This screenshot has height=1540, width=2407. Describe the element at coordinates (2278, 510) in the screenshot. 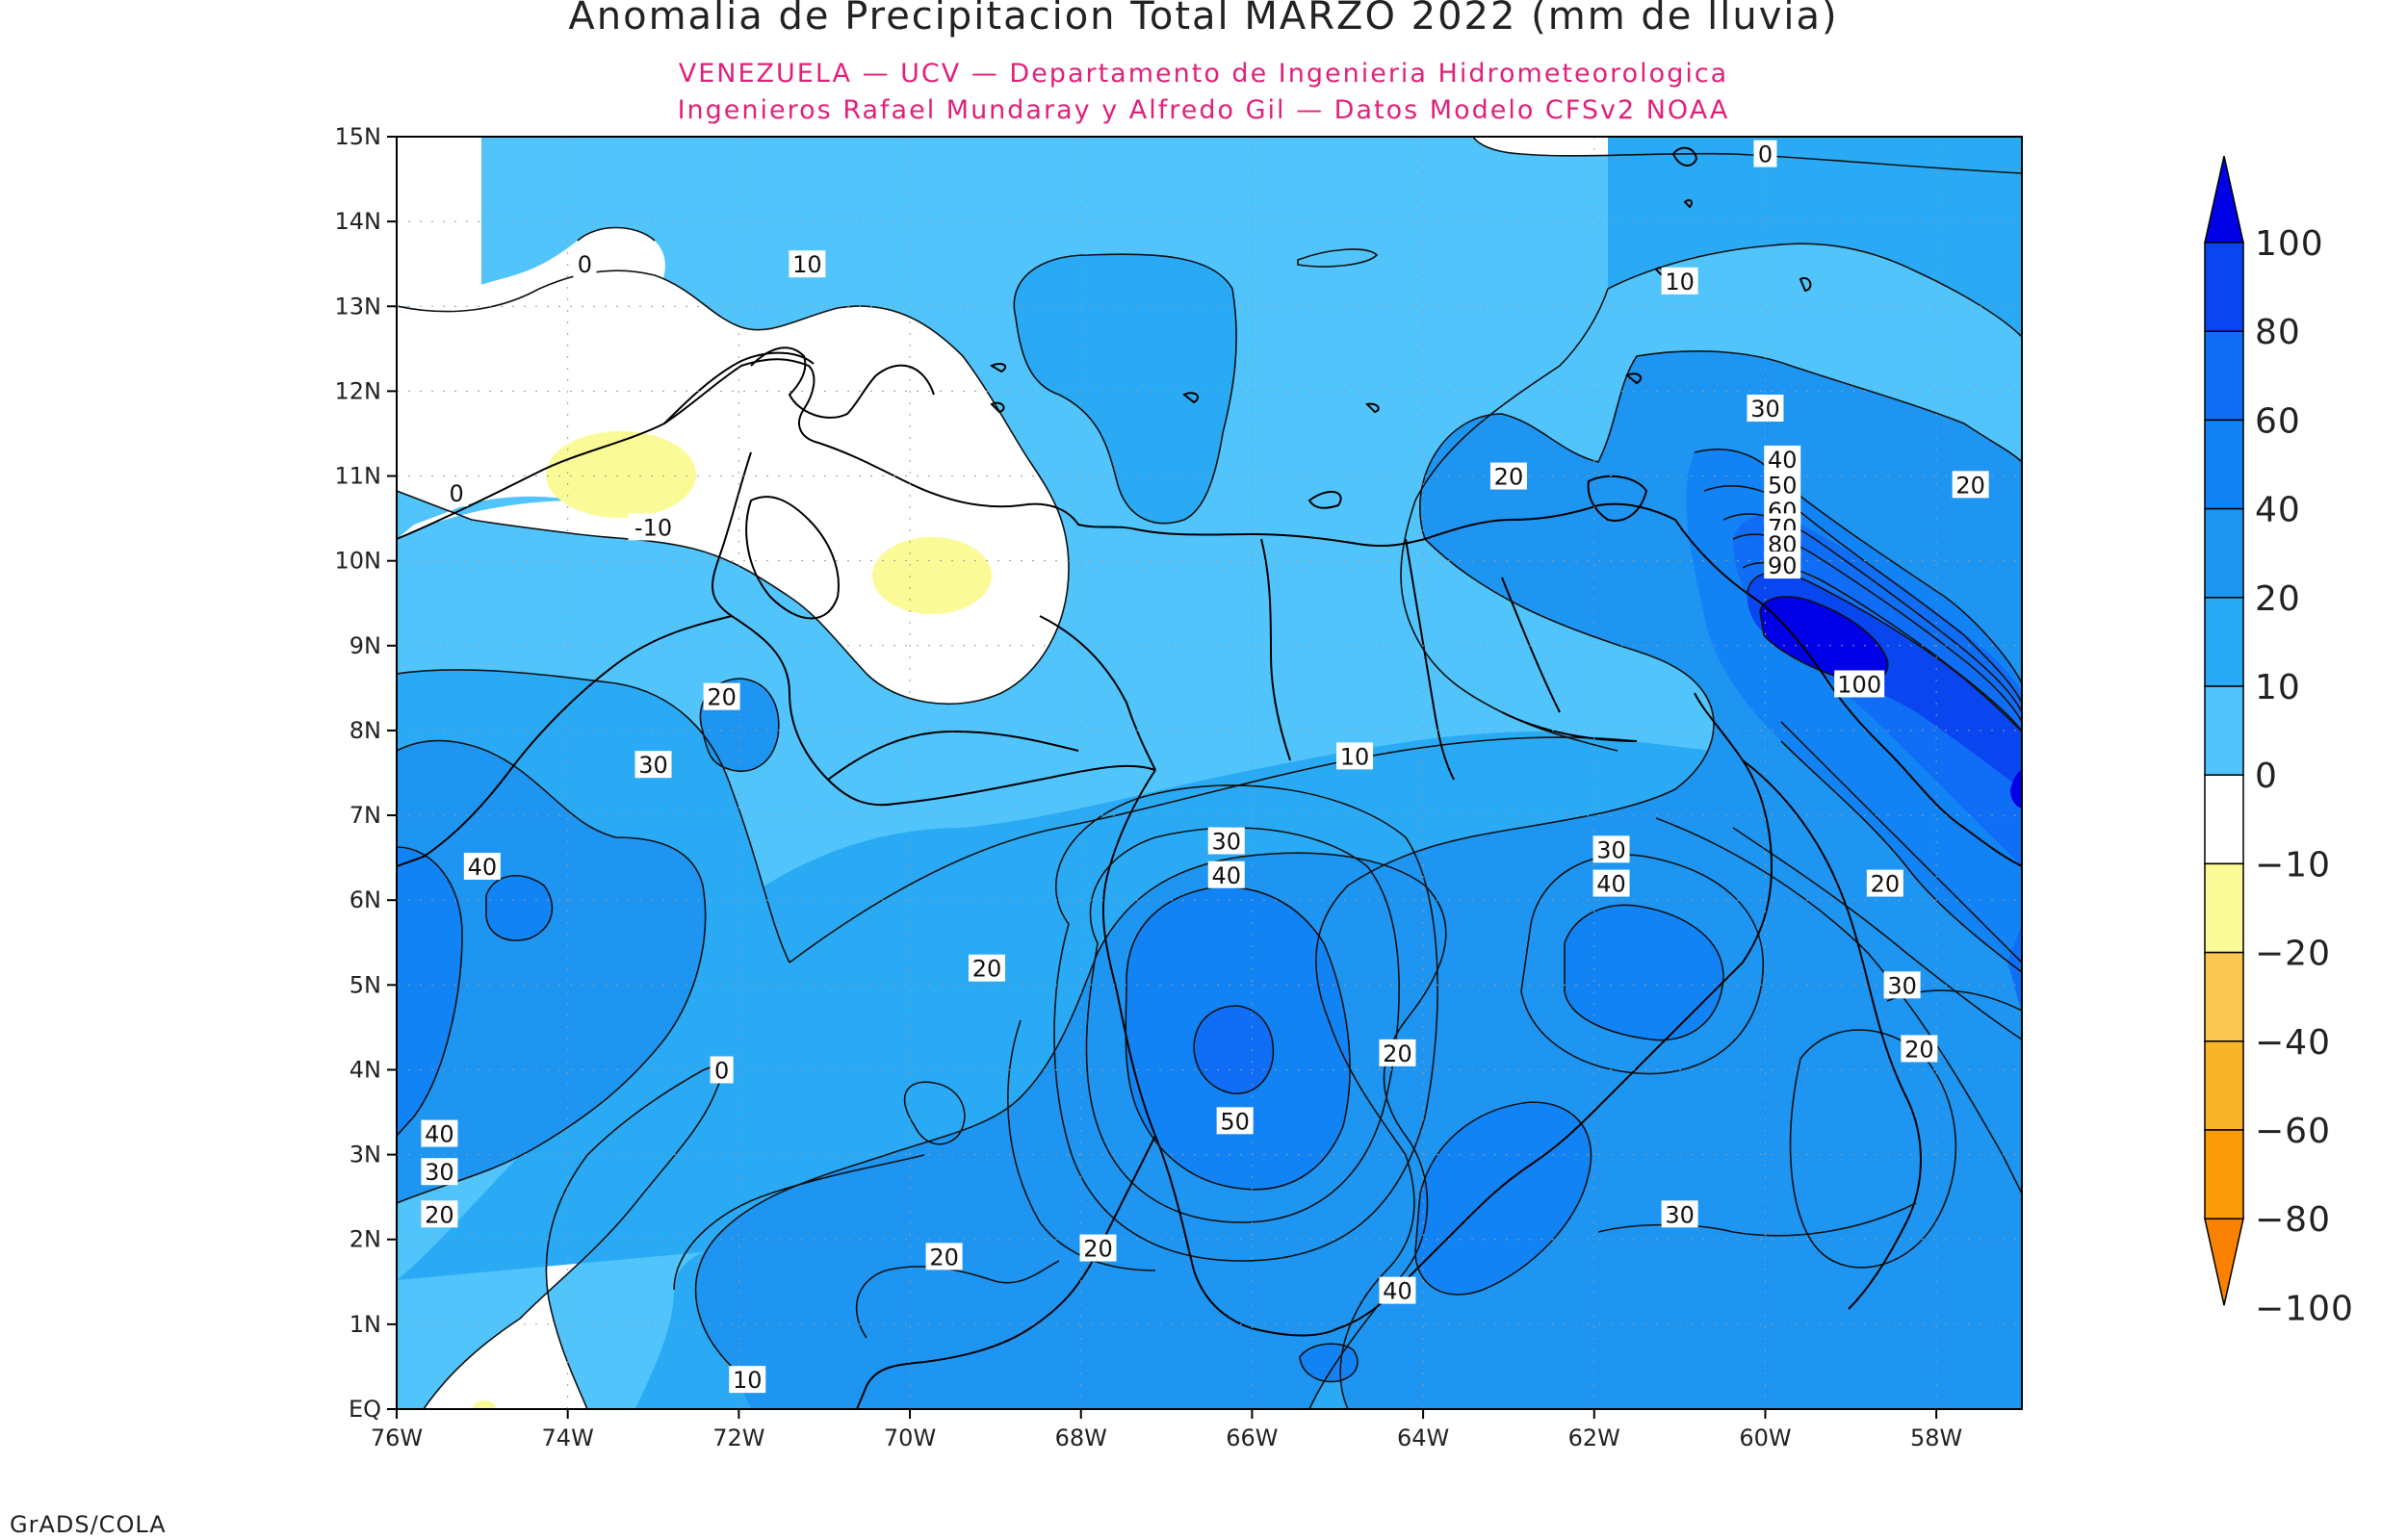

I see `colorbar-level-label: 40` at that location.